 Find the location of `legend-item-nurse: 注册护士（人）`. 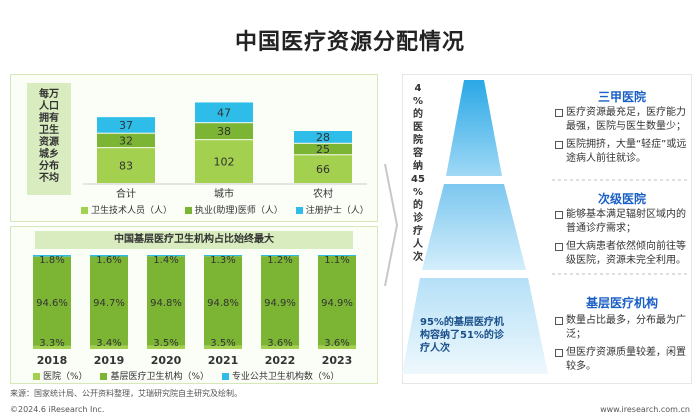

legend-item-nurse: 注册护士（人） is located at coordinates (332, 211).